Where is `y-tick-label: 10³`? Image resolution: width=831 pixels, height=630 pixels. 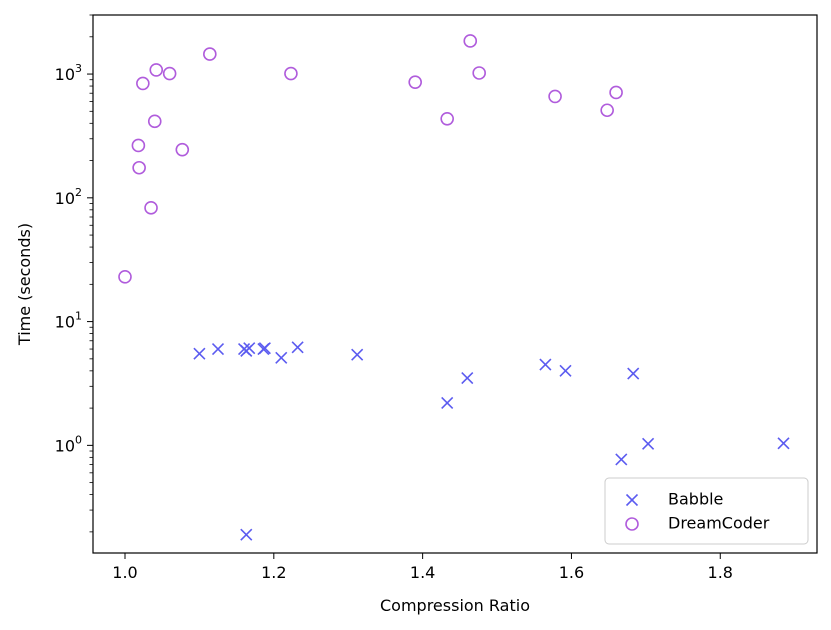
y-tick-label: 10³ is located at coordinates (68, 73).